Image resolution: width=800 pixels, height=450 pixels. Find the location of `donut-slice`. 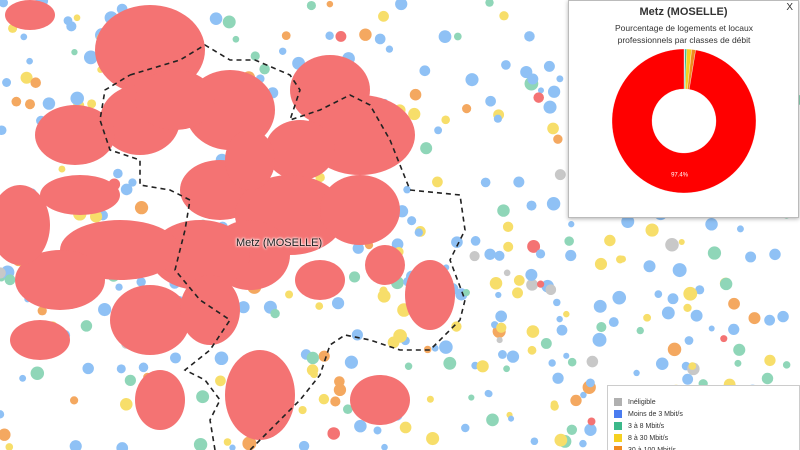

donut-slice is located at coordinates (684, 121).